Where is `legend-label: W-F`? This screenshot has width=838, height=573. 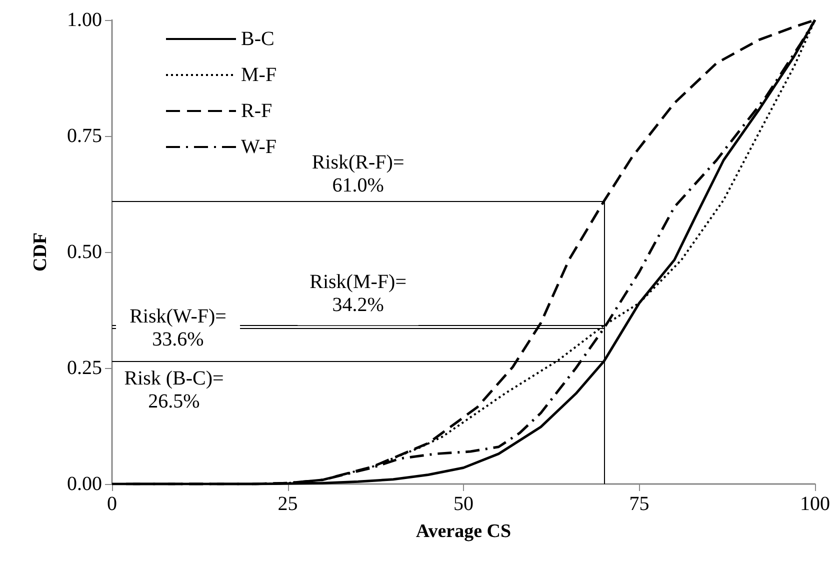
legend-label: W-F is located at coordinates (259, 147).